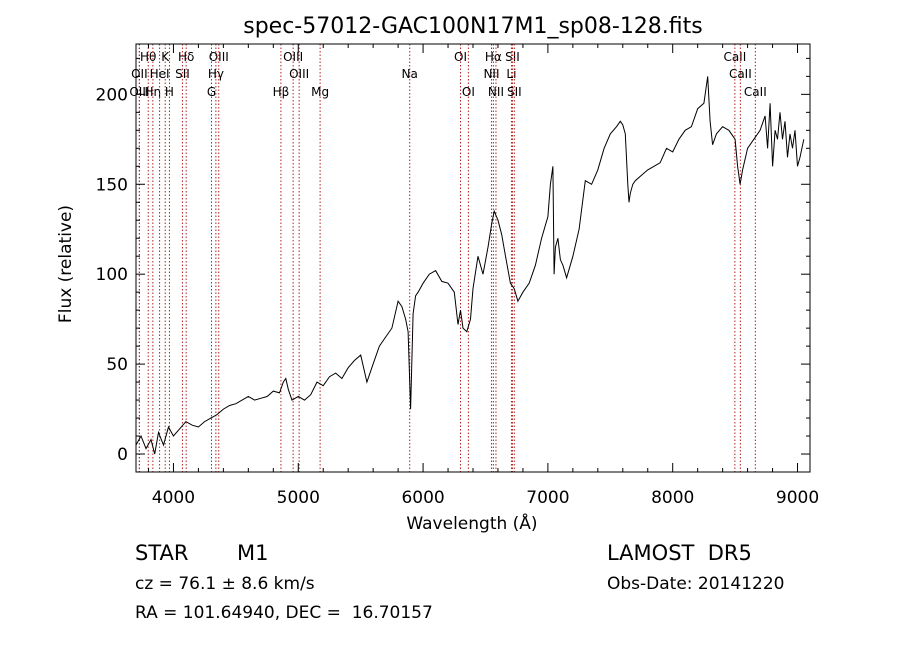  What do you see at coordinates (740, 74) in the screenshot?
I see `marker-label-26: CaII` at bounding box center [740, 74].